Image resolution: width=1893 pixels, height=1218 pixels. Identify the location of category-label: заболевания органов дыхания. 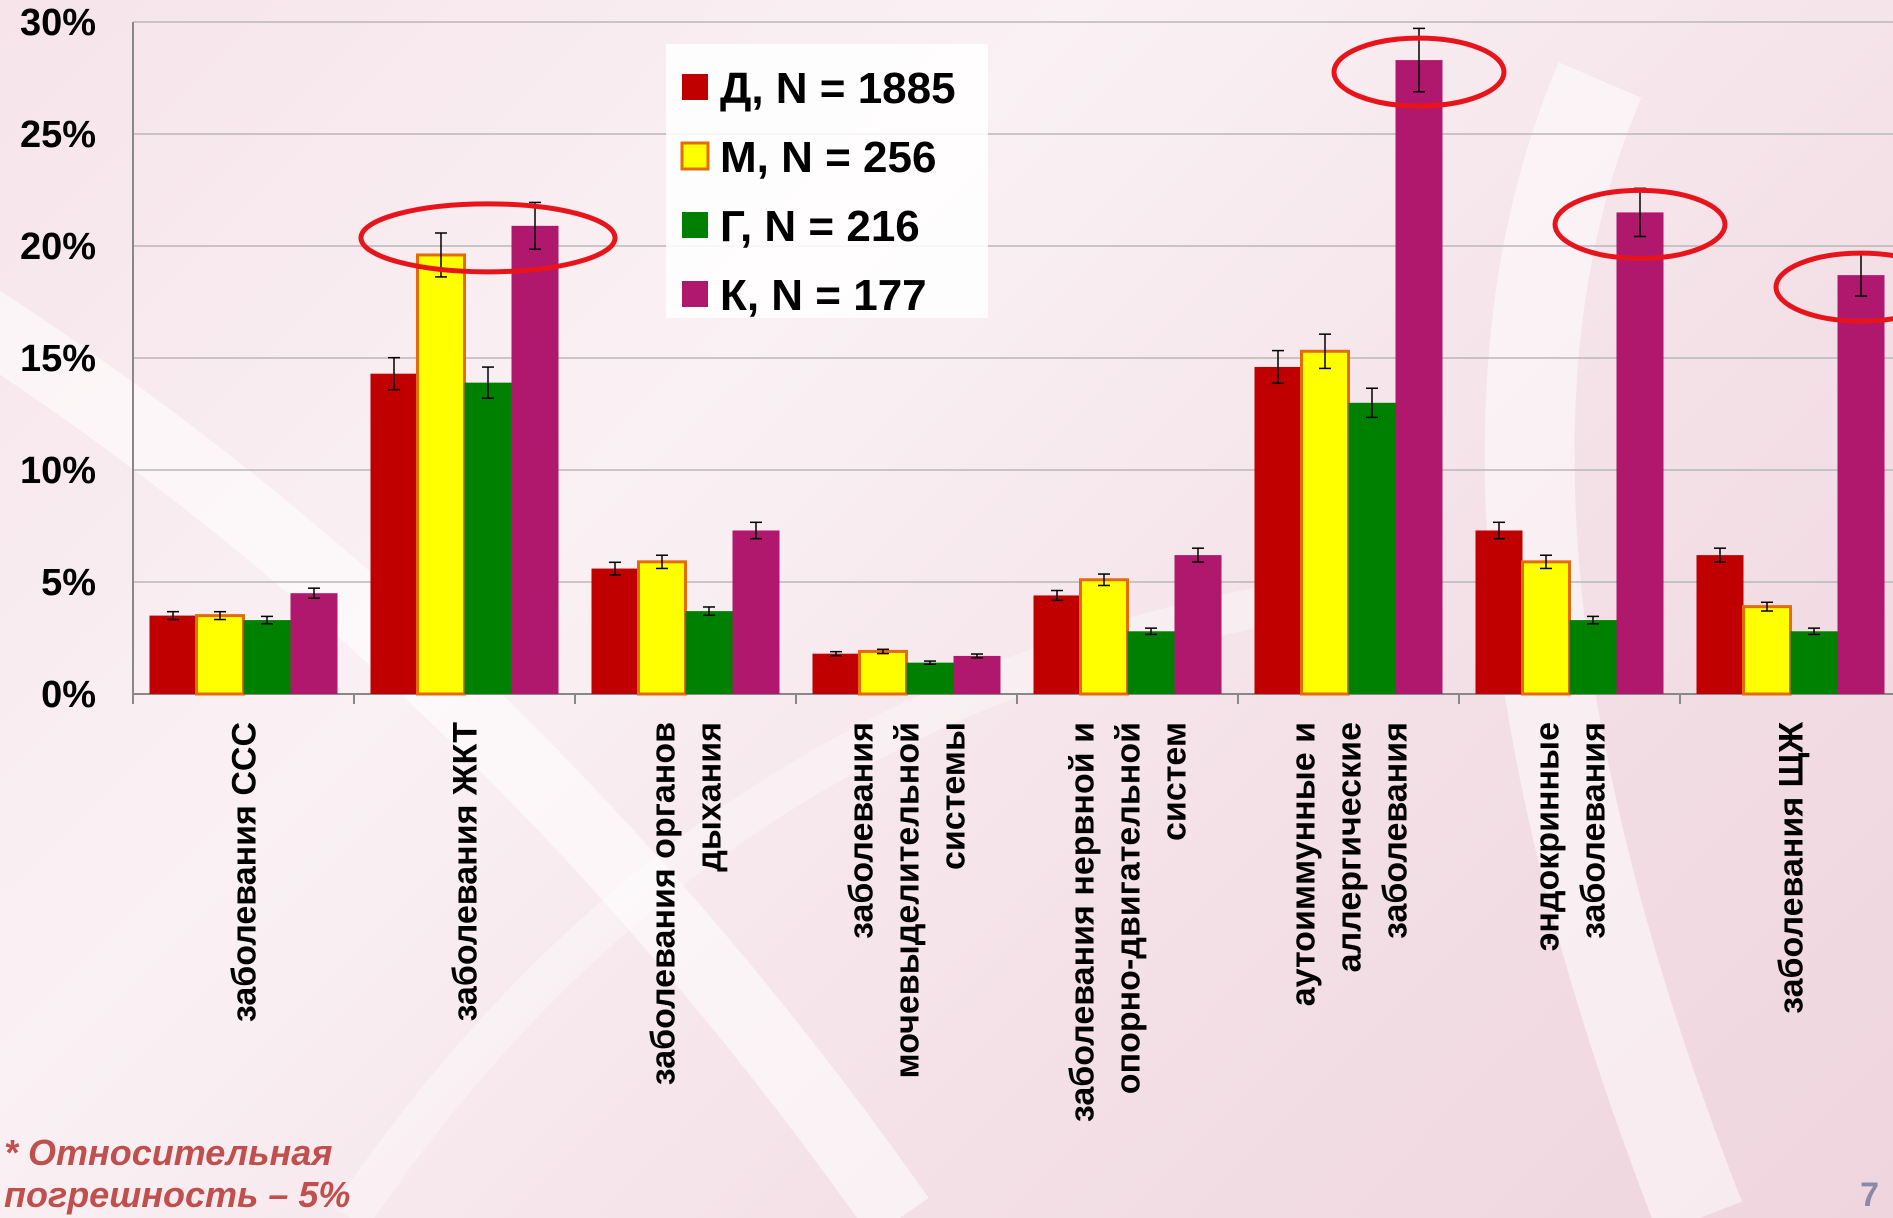
(687, 903).